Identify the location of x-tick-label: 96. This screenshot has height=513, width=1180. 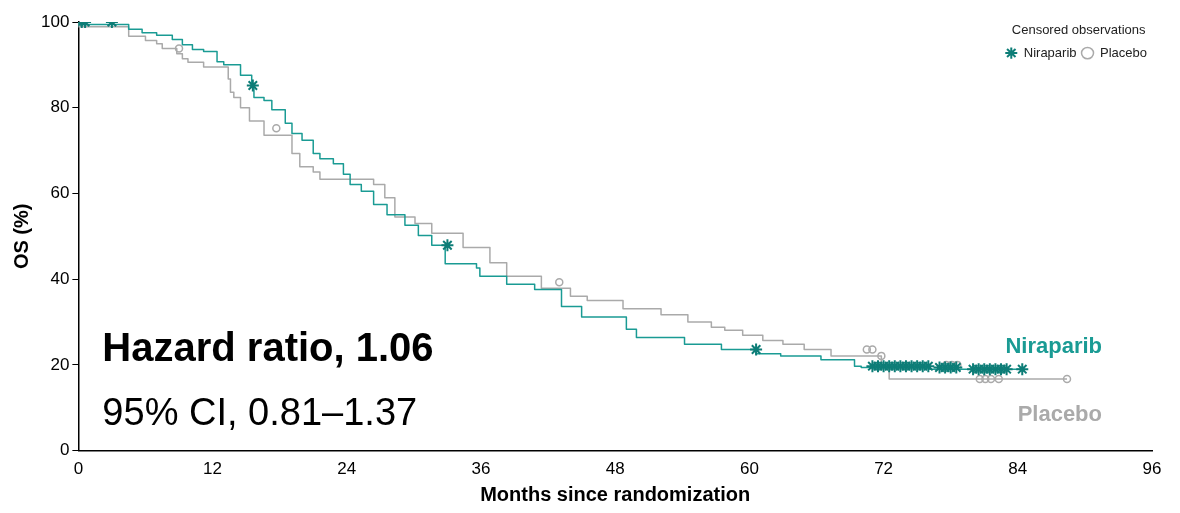
(1152, 469).